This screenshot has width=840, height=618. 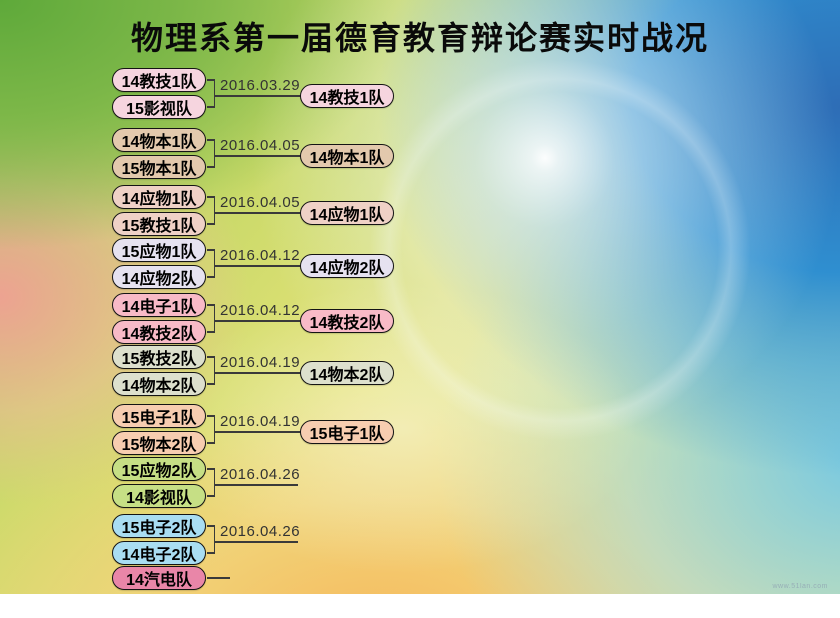 What do you see at coordinates (159, 443) in the screenshot?
I see `team-box: 15物本2队` at bounding box center [159, 443].